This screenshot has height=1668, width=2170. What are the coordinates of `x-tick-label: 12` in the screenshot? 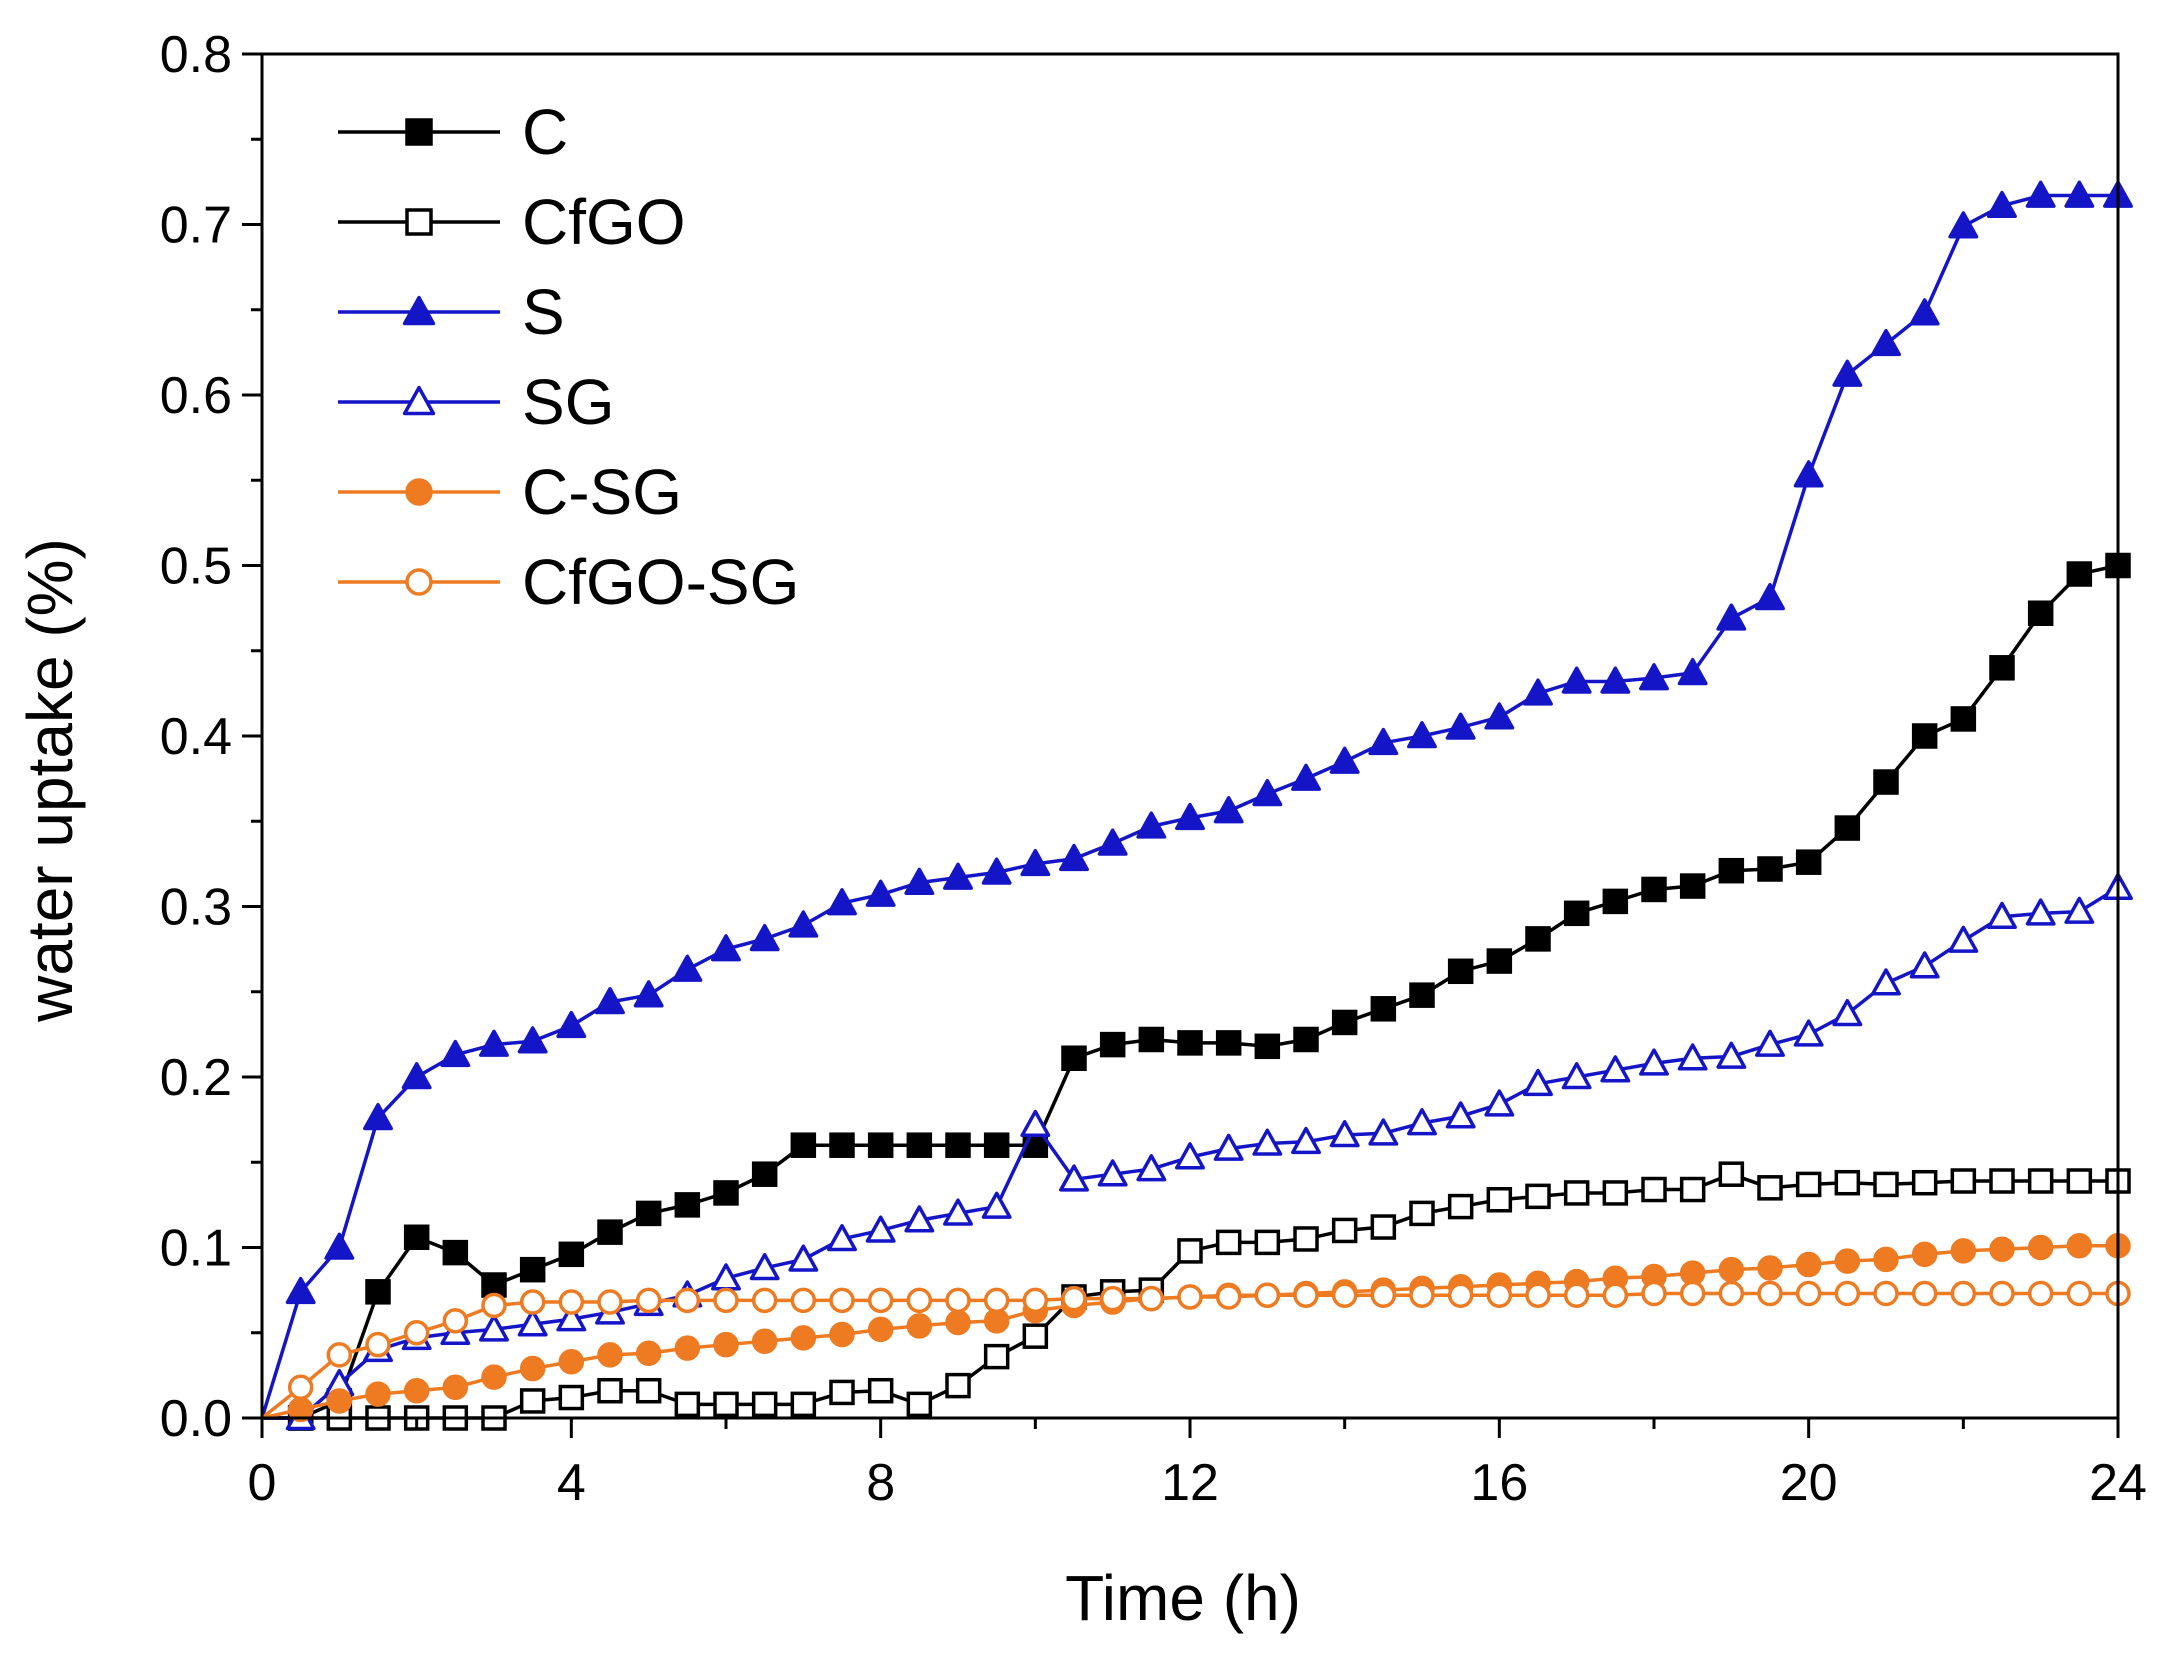 It's located at (1190, 1483).